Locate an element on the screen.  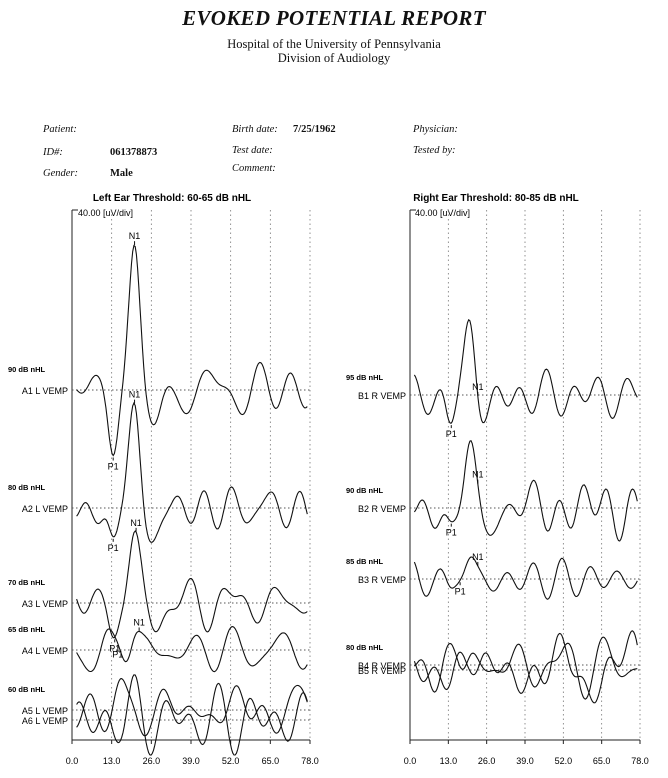
stimulus-level-label: 70 dB nHL is located at coordinates (27, 582).